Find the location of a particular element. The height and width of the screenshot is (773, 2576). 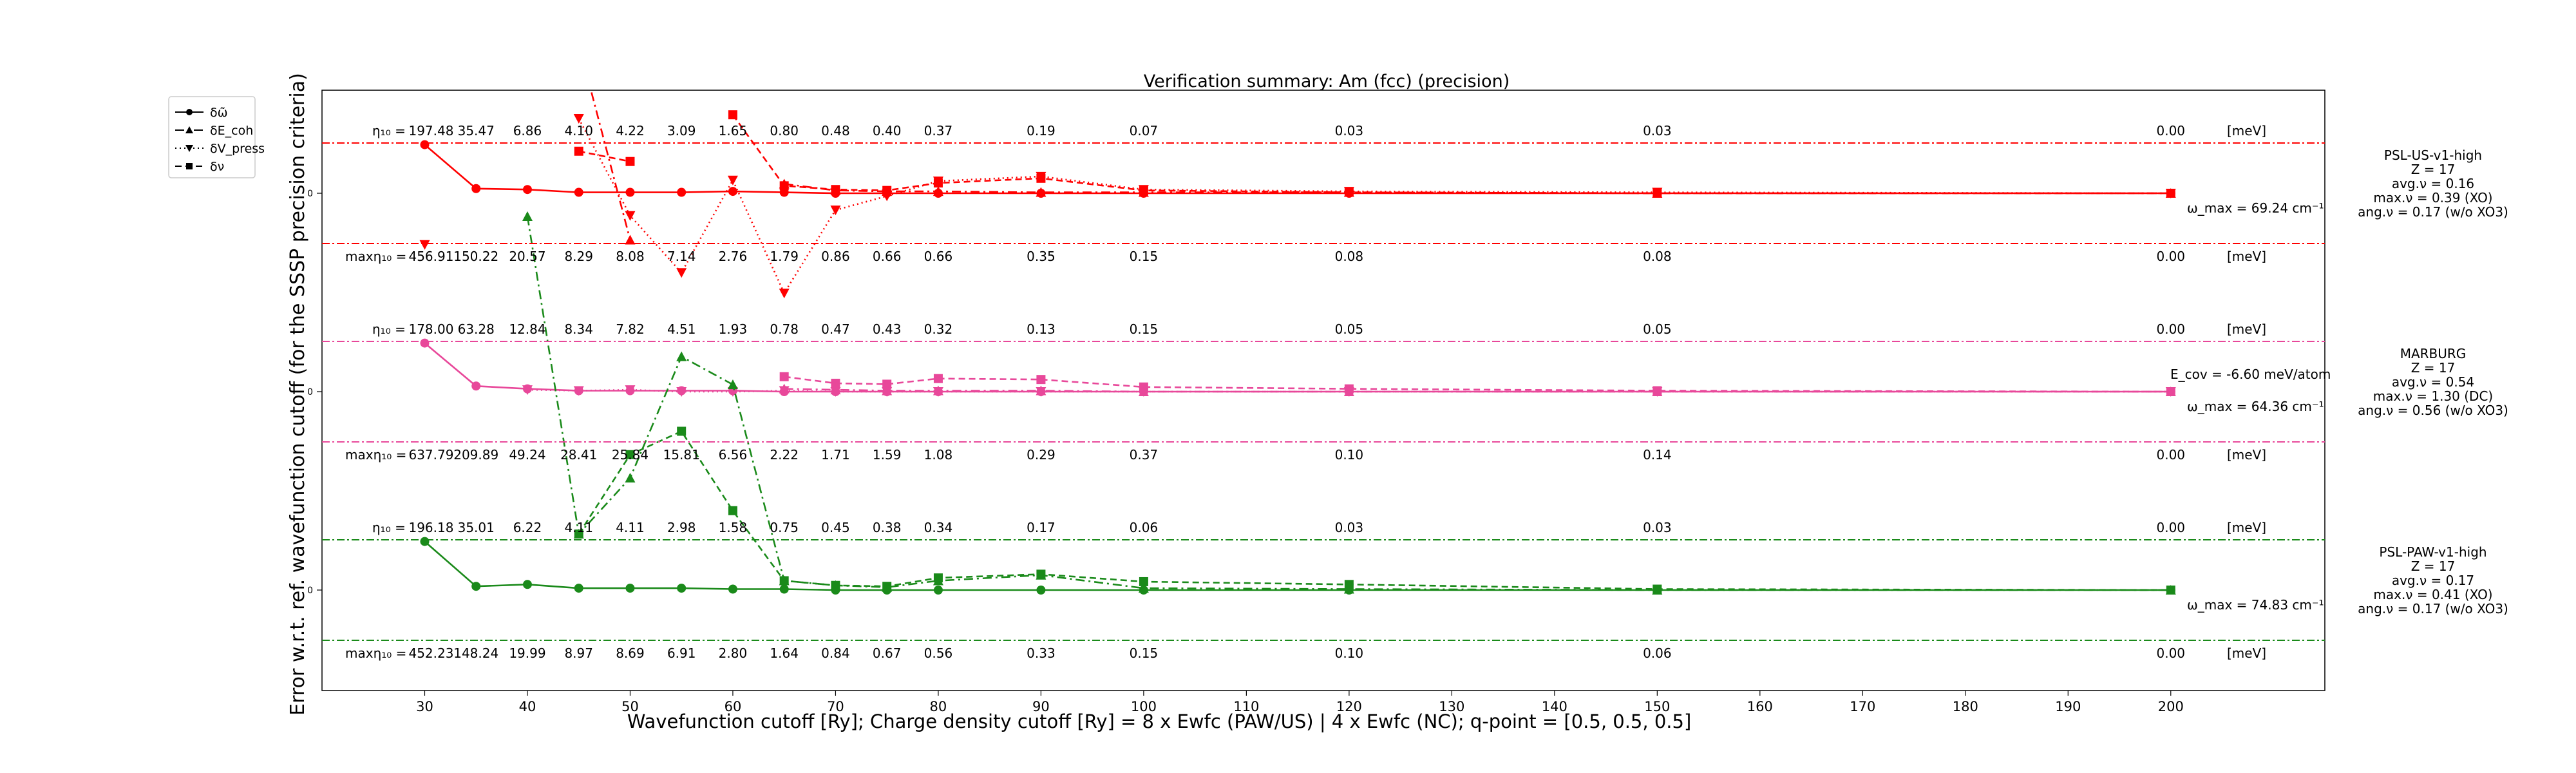

group-1-max-40: 49.24 is located at coordinates (527, 455).